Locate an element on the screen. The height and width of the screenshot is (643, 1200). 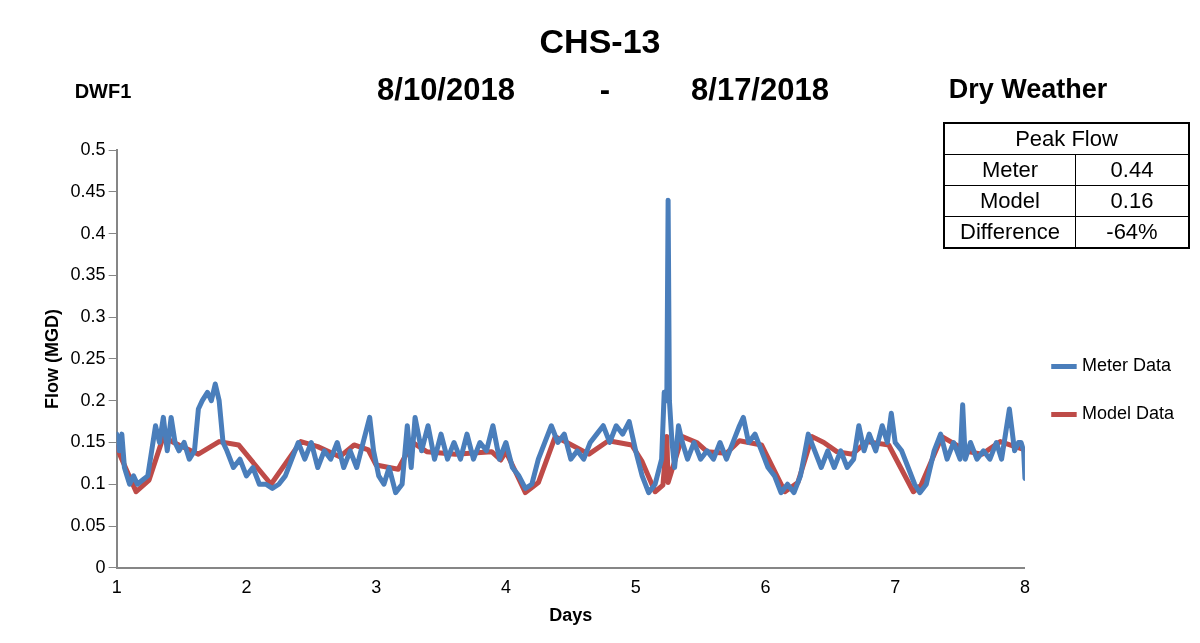
x-tick-label: 3 is located at coordinates (376, 586).